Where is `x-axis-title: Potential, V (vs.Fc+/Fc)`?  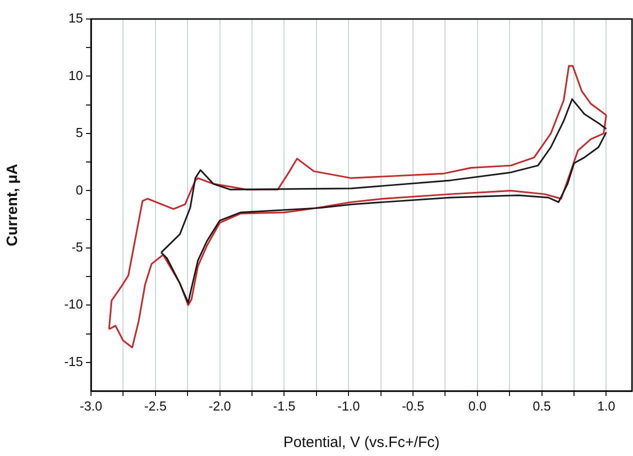 x-axis-title: Potential, V (vs.Fc+/Fc) is located at coordinates (361, 443).